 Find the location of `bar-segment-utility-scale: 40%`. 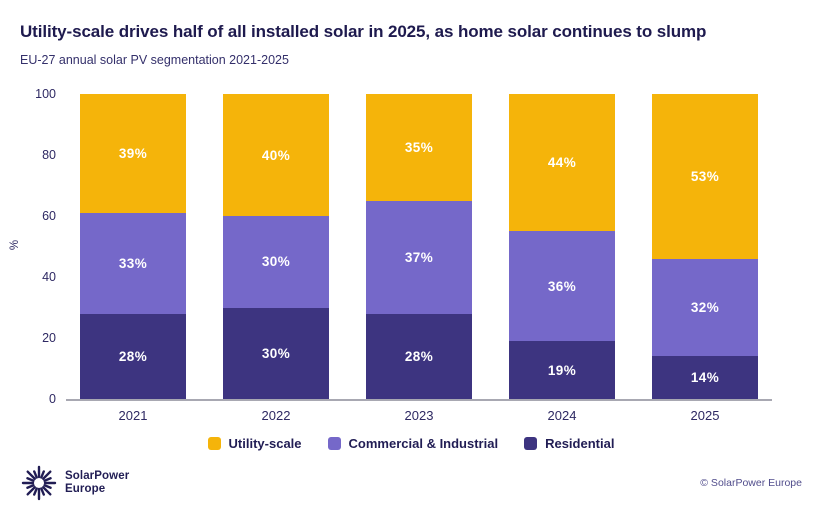

bar-segment-utility-scale: 40% is located at coordinates (276, 155).